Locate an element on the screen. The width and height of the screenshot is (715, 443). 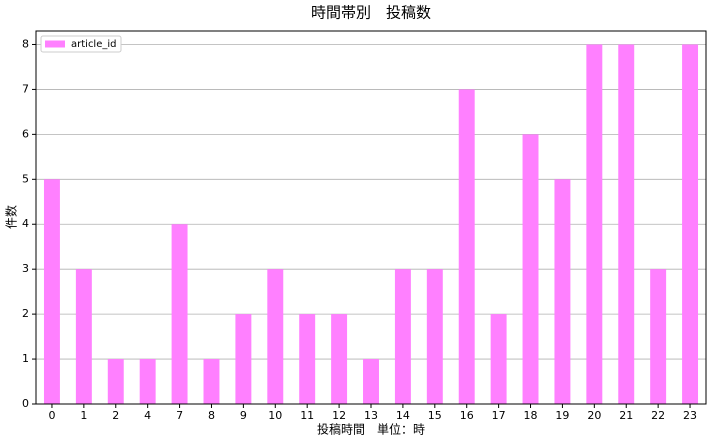
x-tick-label: 21 is located at coordinates (626, 415).